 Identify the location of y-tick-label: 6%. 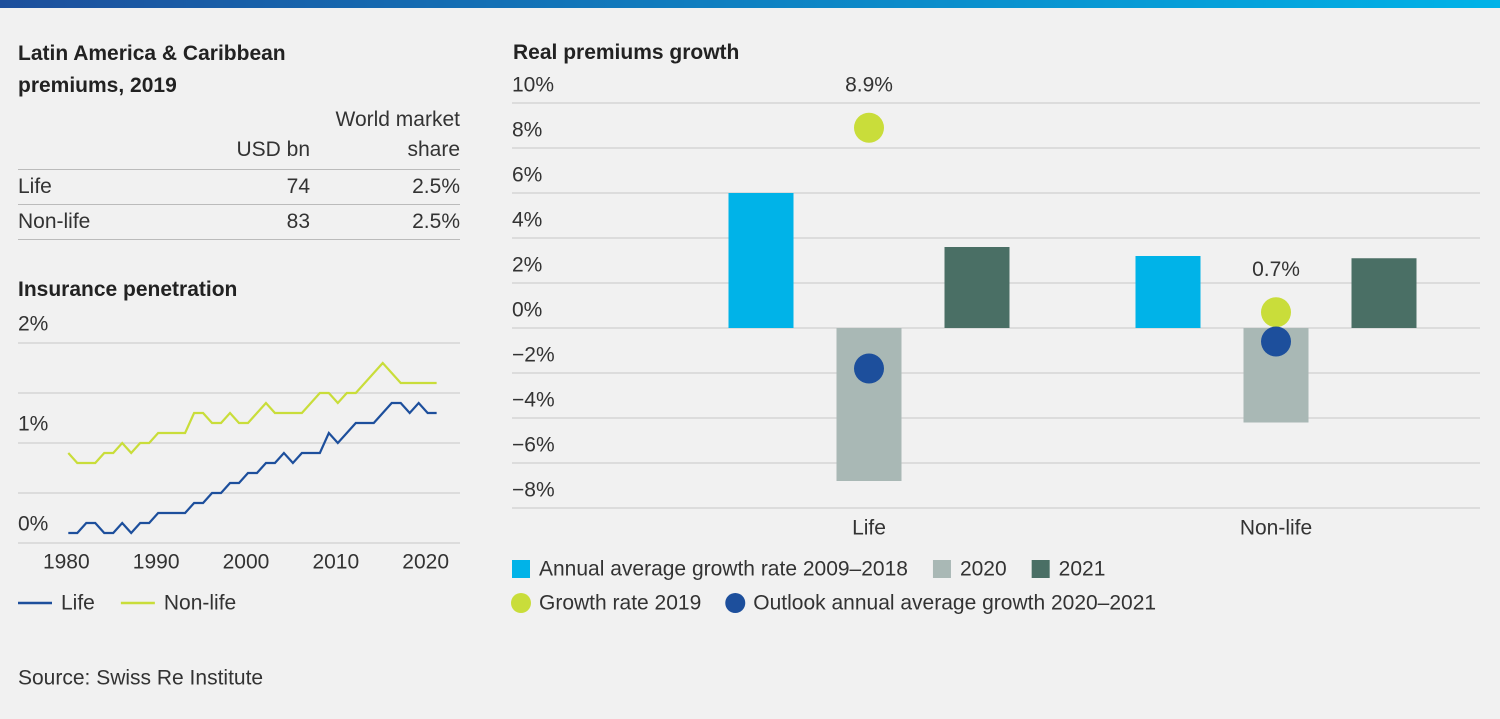
(527, 175).